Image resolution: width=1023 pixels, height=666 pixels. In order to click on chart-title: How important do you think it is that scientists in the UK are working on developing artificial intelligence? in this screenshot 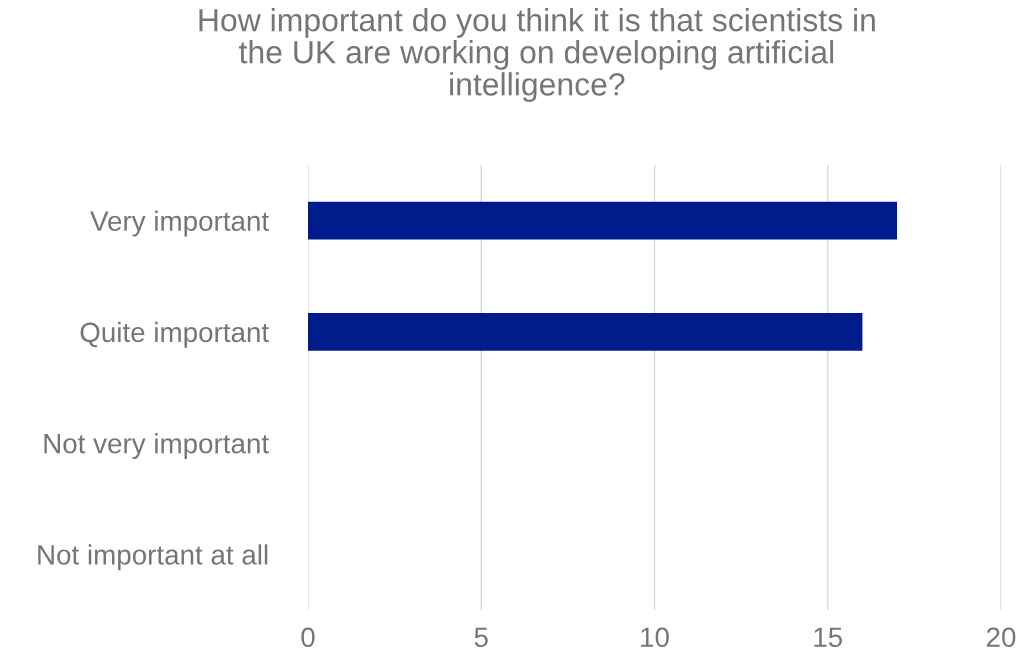, I will do `click(537, 55)`.